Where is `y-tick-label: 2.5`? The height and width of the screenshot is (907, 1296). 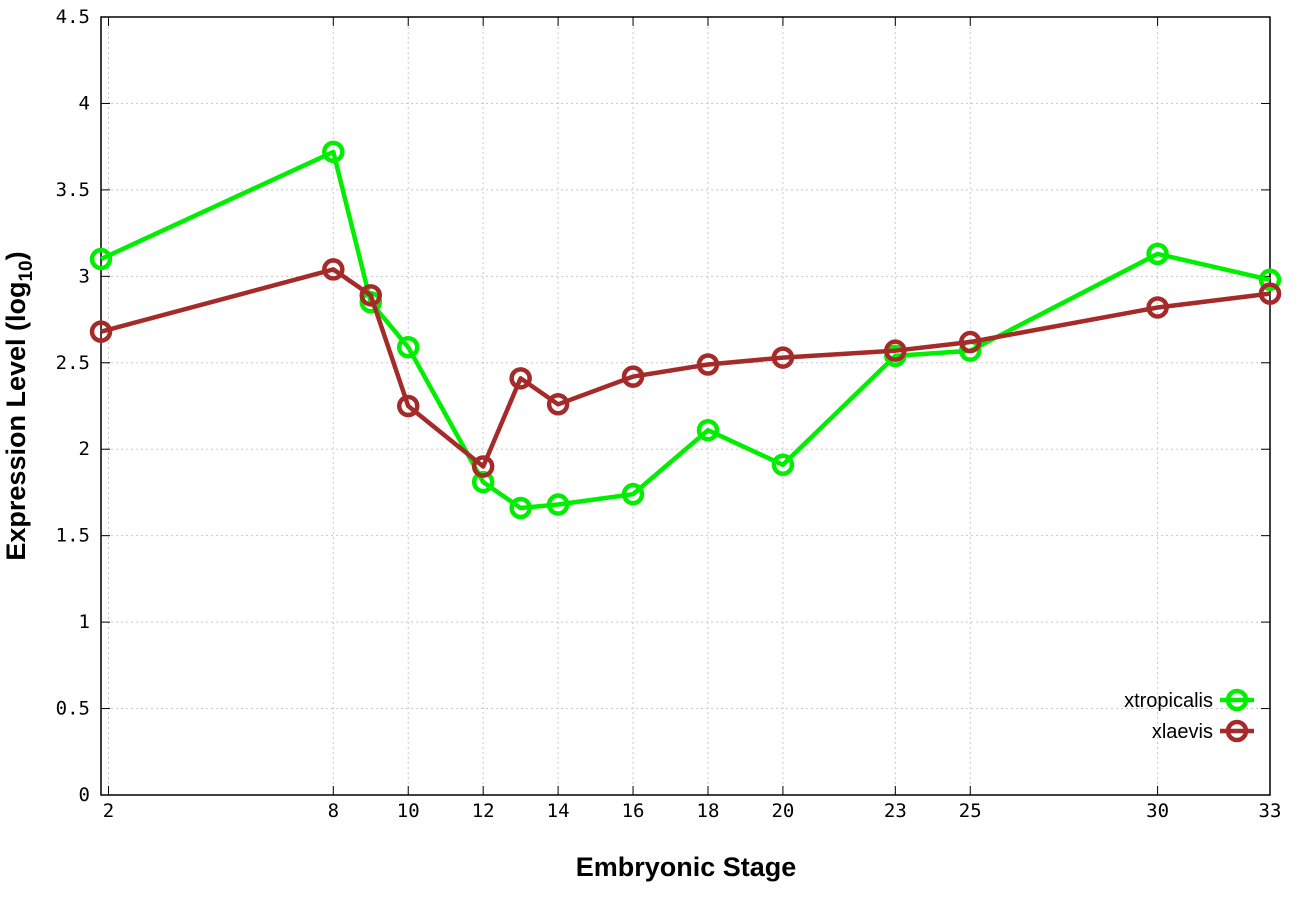 y-tick-label: 2.5 is located at coordinates (73, 363).